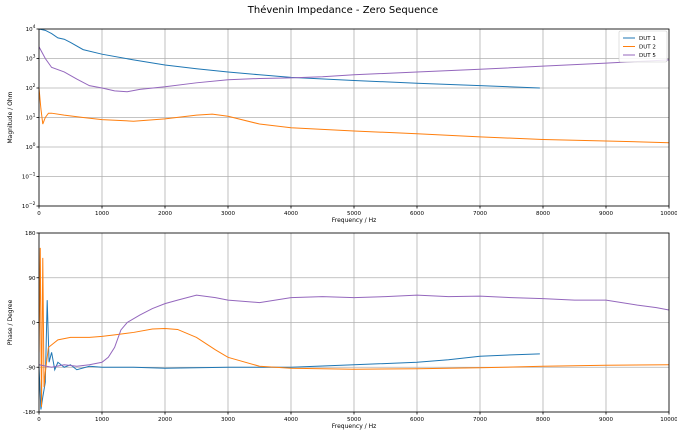  I want to click on legend-label: DUT 5, so click(647, 56).